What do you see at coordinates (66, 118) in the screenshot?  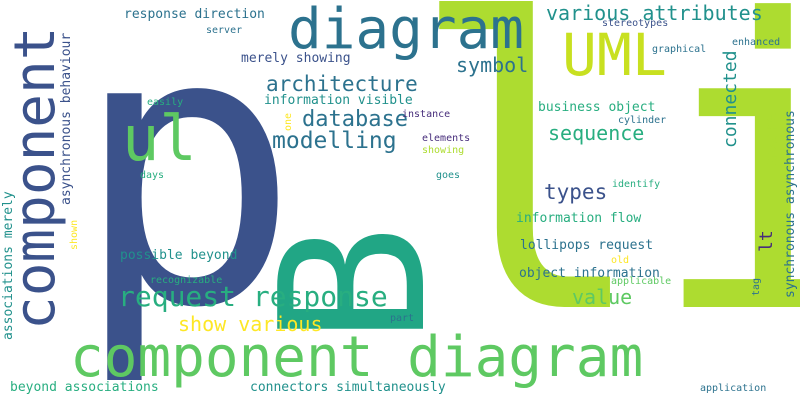 I see `word-asynchronous-behaviour: asynchronous behaviour` at bounding box center [66, 118].